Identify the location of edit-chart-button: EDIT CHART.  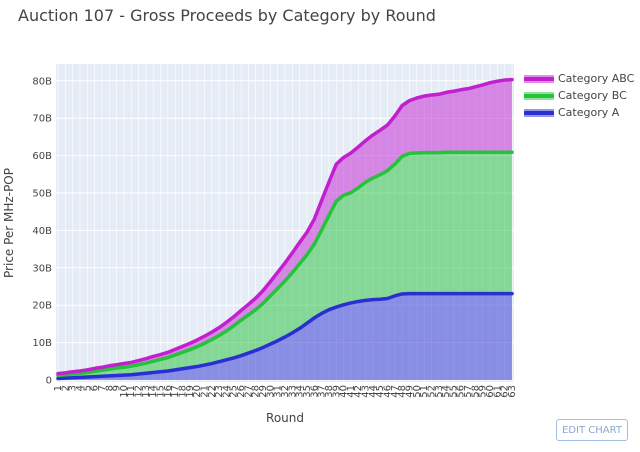
(592, 430).